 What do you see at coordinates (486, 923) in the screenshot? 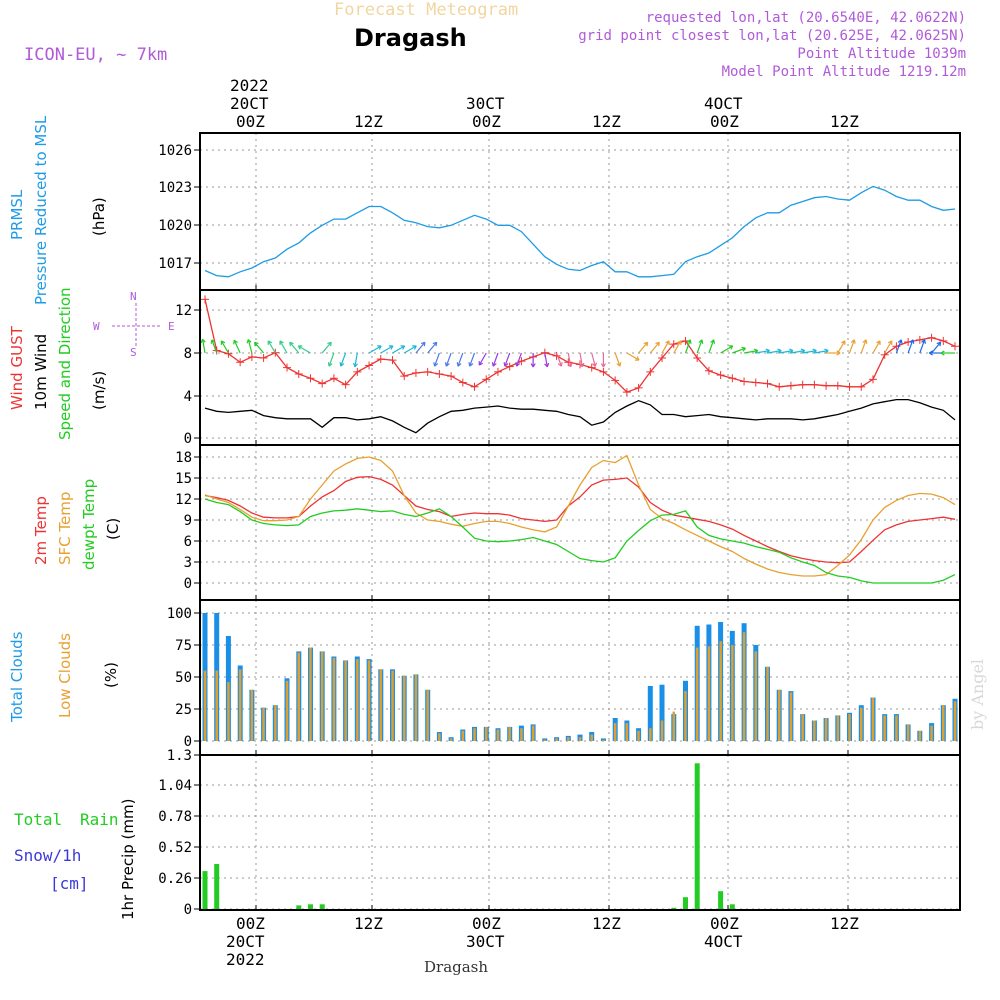
I see `bottom-hour-label: 00Z` at bounding box center [486, 923].